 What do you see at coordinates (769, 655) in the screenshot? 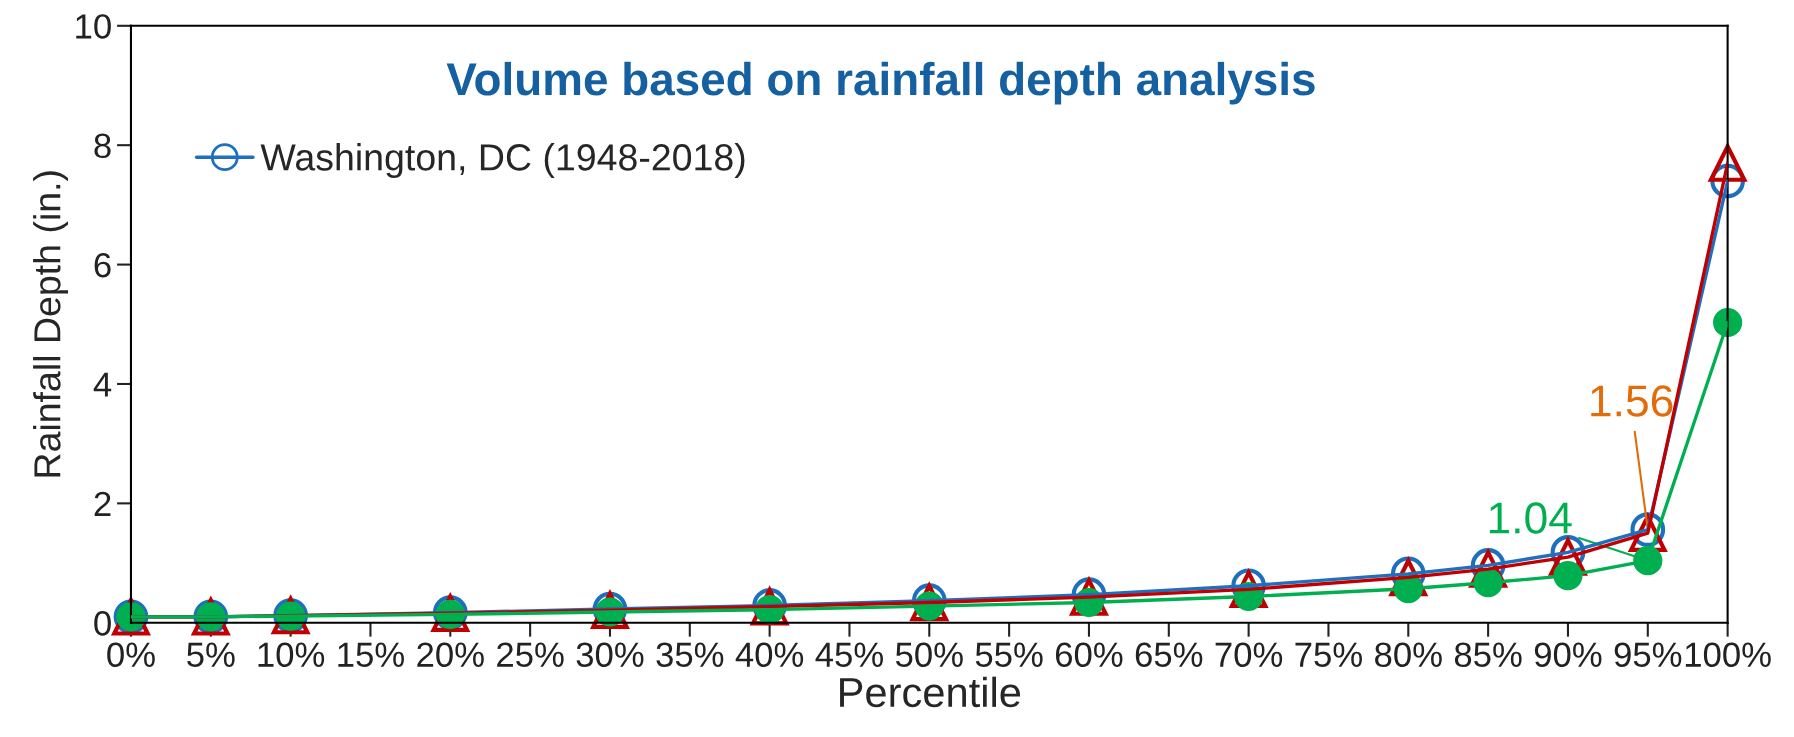
I see `x-tick-label: 40%` at bounding box center [769, 655].